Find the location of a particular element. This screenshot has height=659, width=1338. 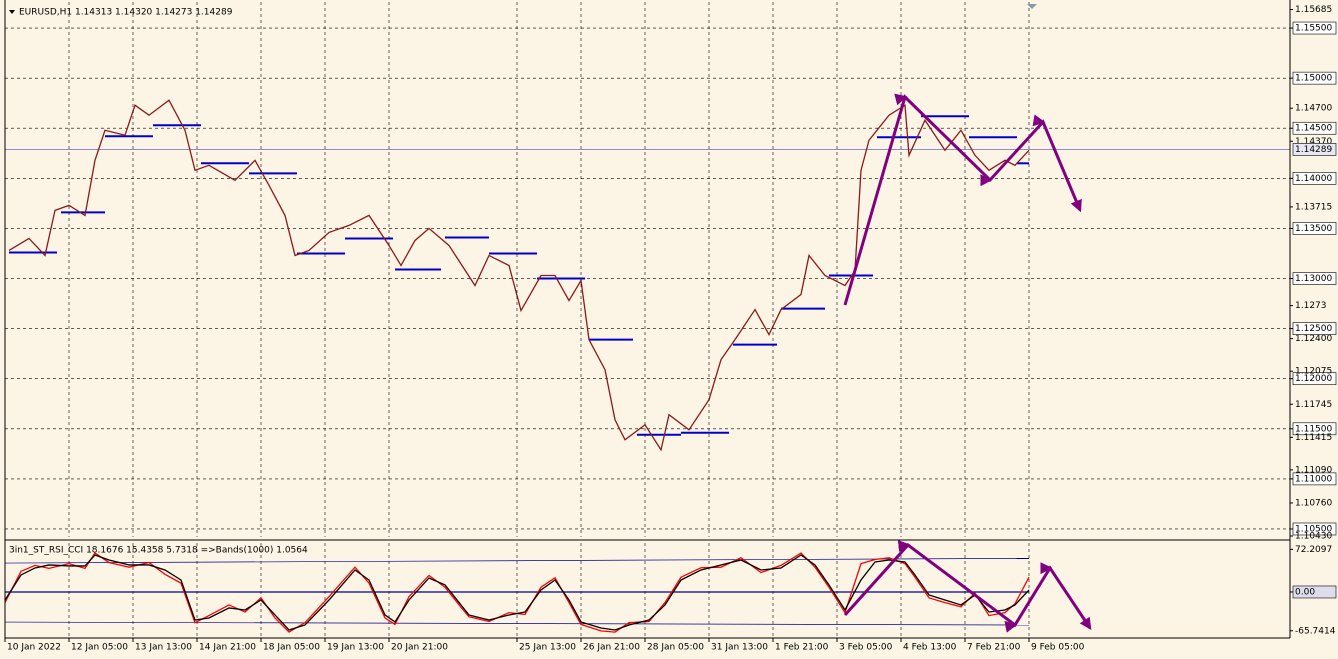

y-tick-label: 1.13500 is located at coordinates (1313, 229).